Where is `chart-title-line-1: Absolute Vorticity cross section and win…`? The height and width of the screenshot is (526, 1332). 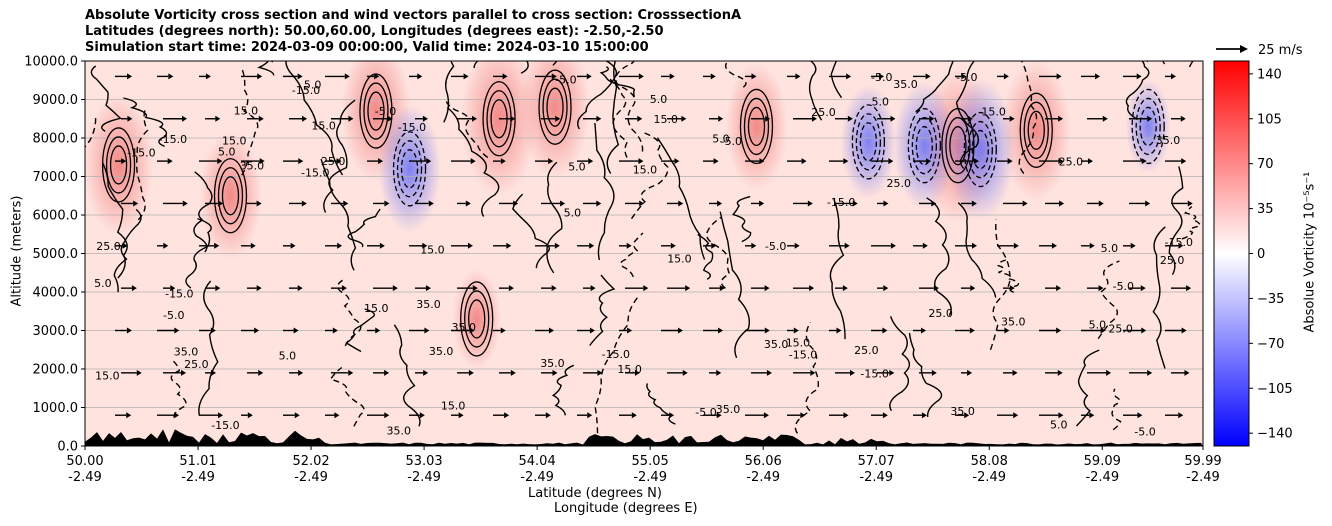
chart-title-line-1: Absolute Vorticity cross section and win… is located at coordinates (413, 15).